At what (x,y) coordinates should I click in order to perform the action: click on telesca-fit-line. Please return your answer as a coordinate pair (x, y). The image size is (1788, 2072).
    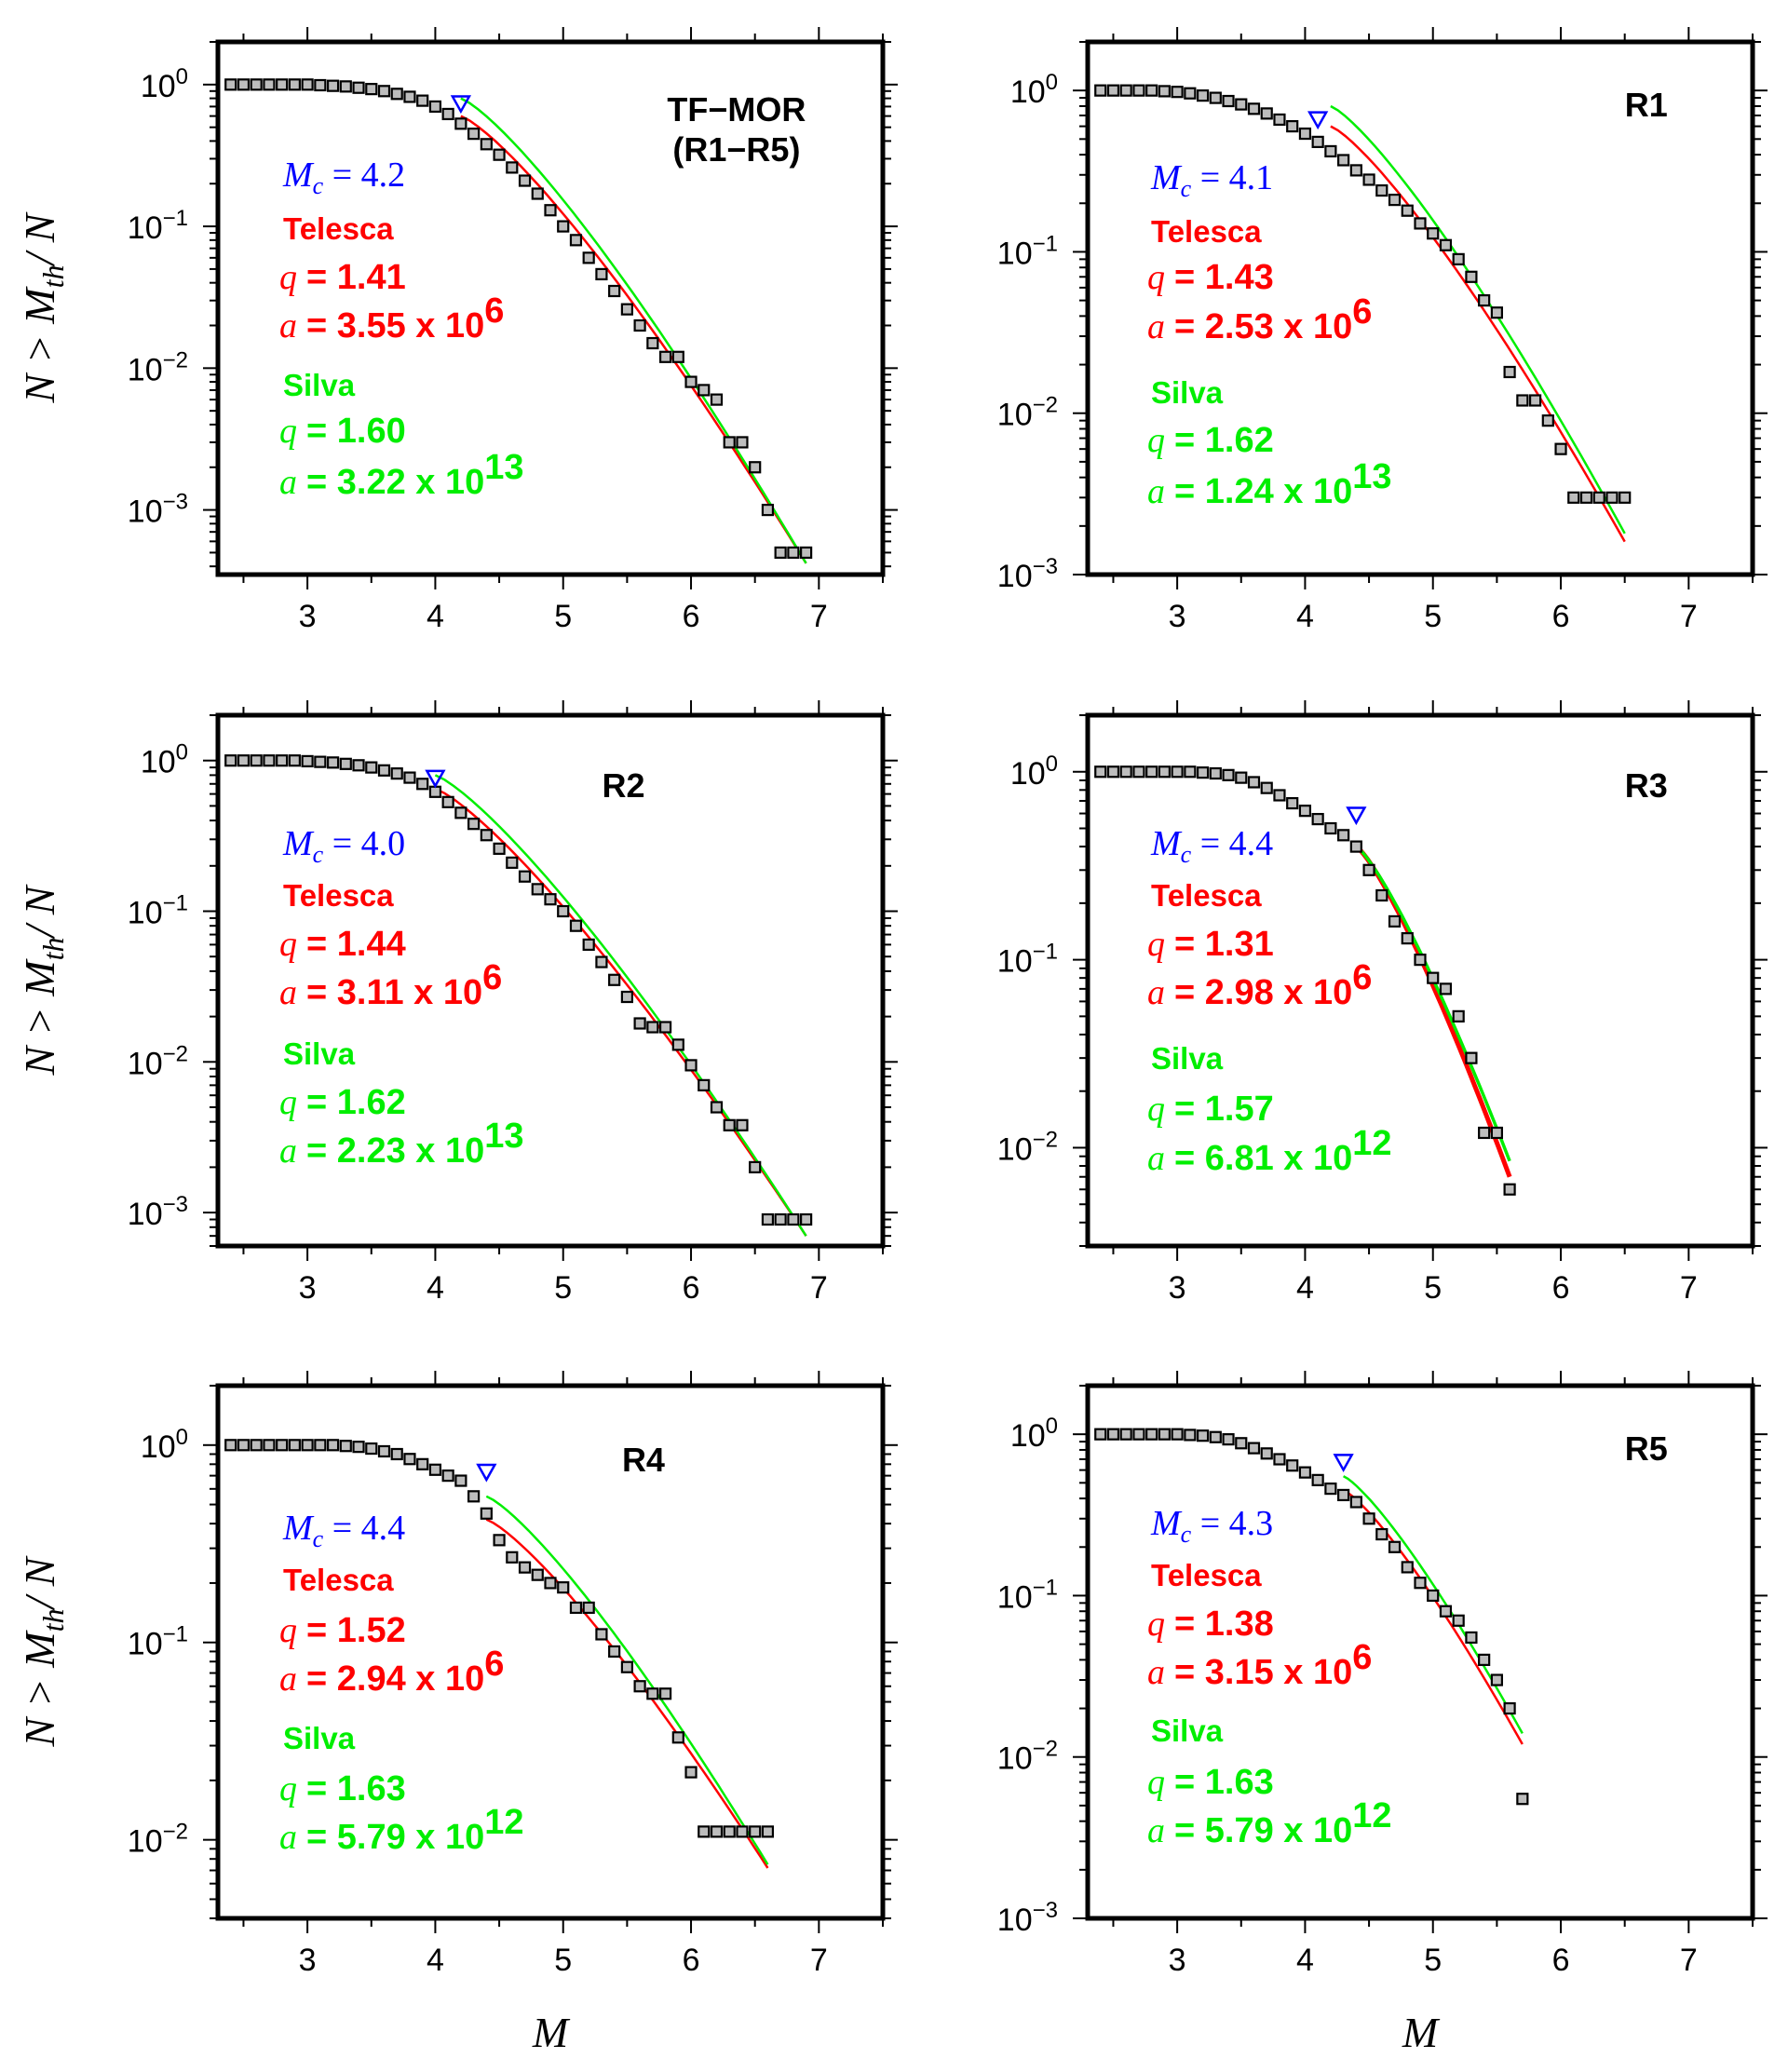
    Looking at the image, I should click on (1433, 1617).